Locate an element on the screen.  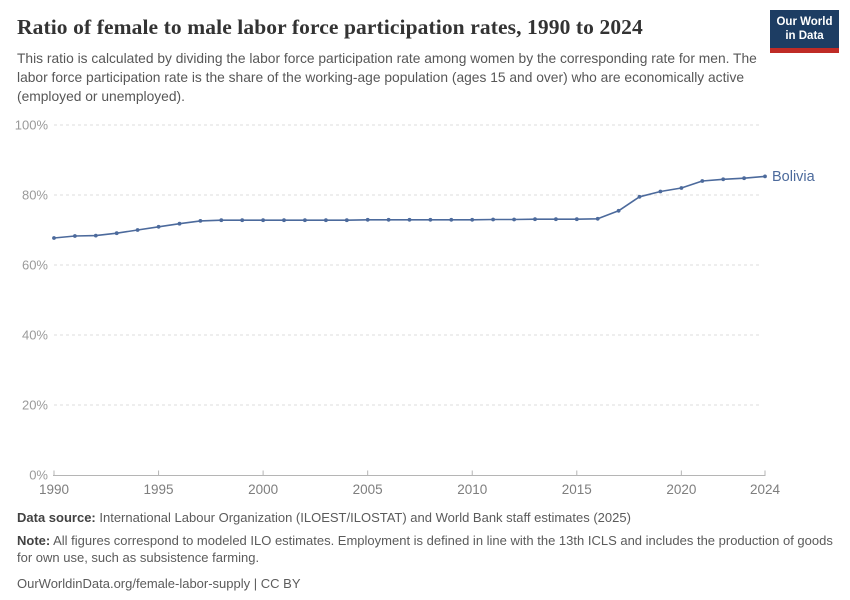
note-label: Note: is located at coordinates (34, 540).